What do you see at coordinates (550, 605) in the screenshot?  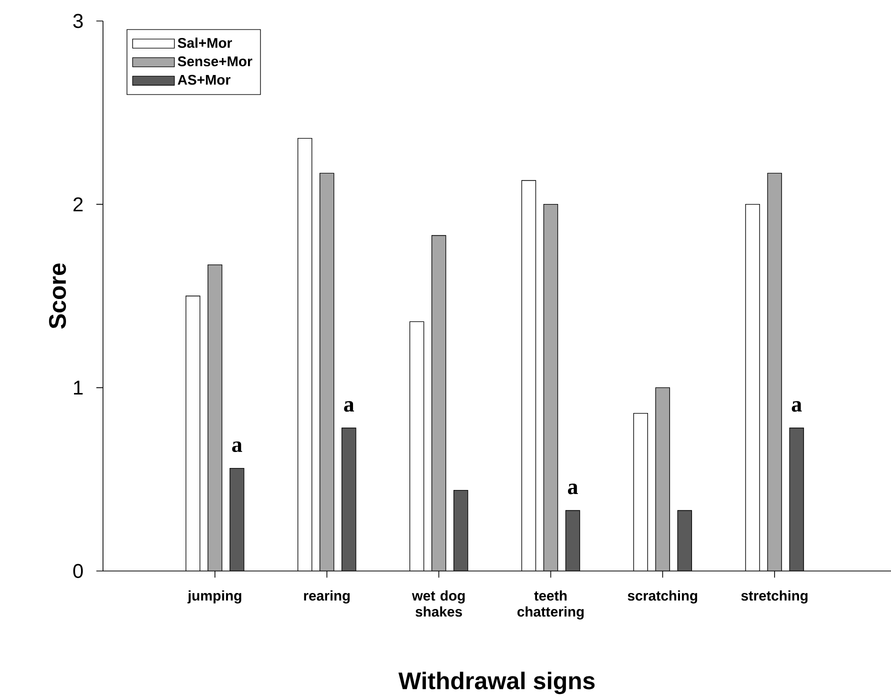 I see `x-tick-label: teeth chattering` at bounding box center [550, 605].